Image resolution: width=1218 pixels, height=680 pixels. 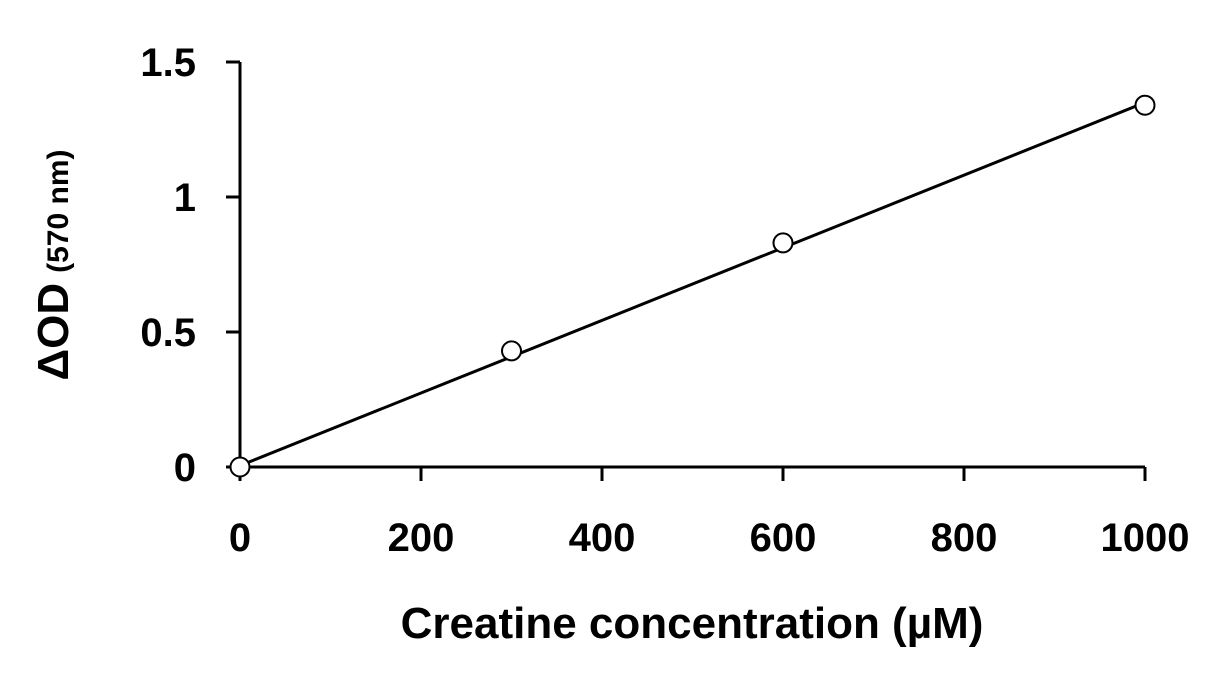 I want to click on x-axis-ticks, so click(x=692, y=474).